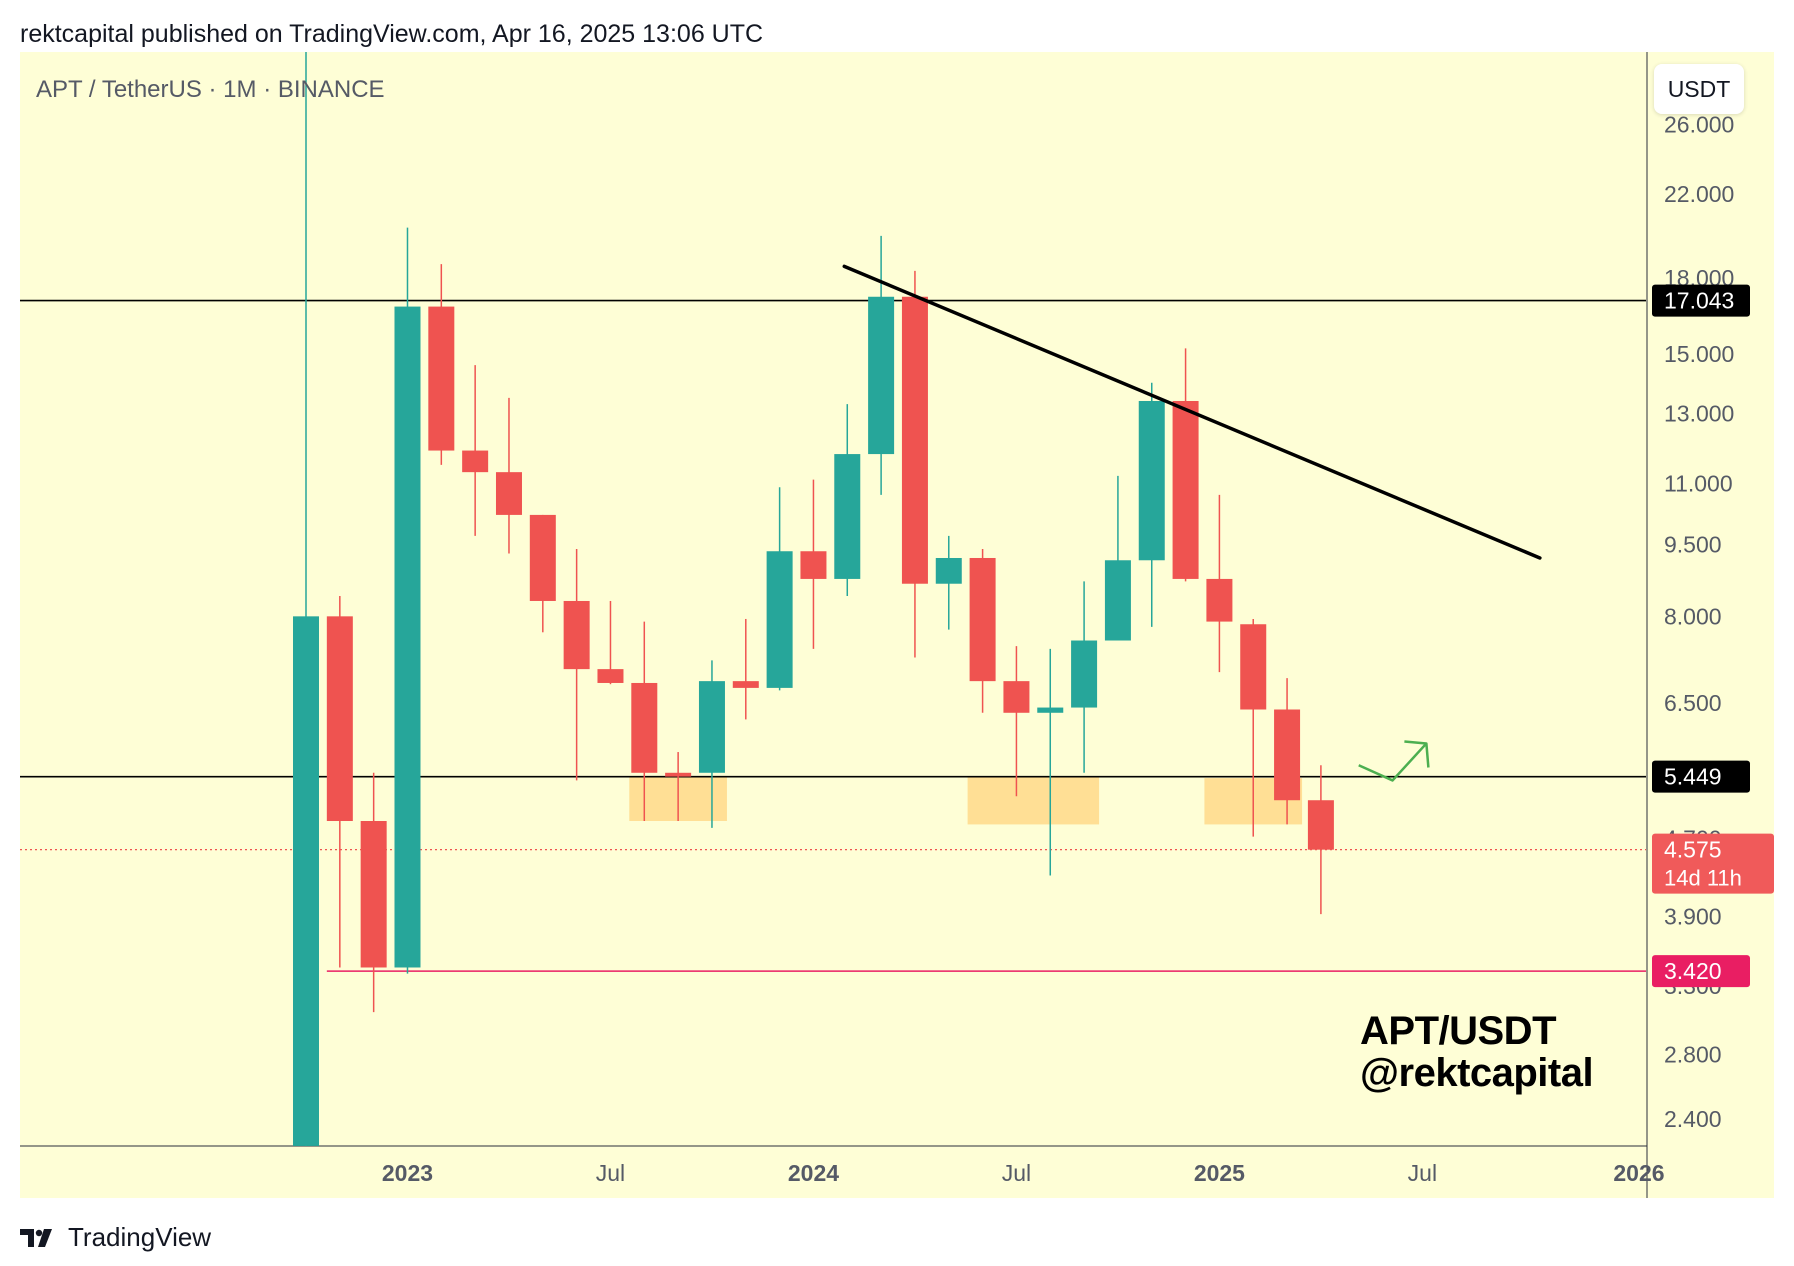 This screenshot has height=1266, width=1794. What do you see at coordinates (1638, 1173) in the screenshot?
I see `x-tick-label: 2026` at bounding box center [1638, 1173].